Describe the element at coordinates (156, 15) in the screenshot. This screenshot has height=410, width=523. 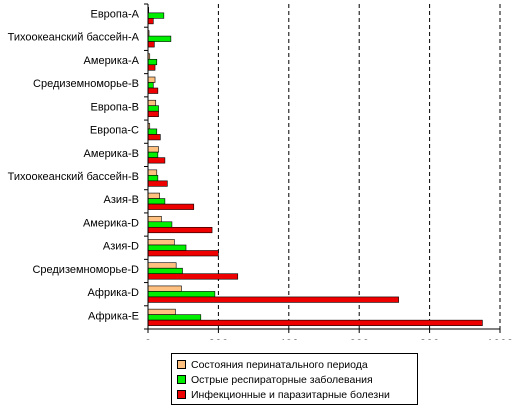
I see `bar-respiratory-европа-a` at that location.